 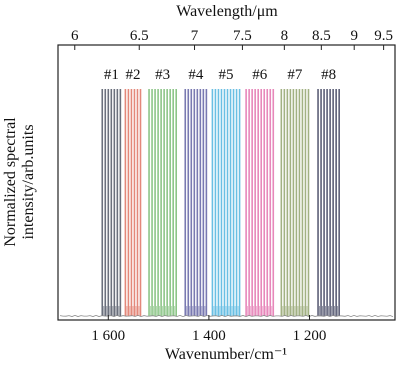 I want to click on band-label: #5, so click(x=225, y=75).